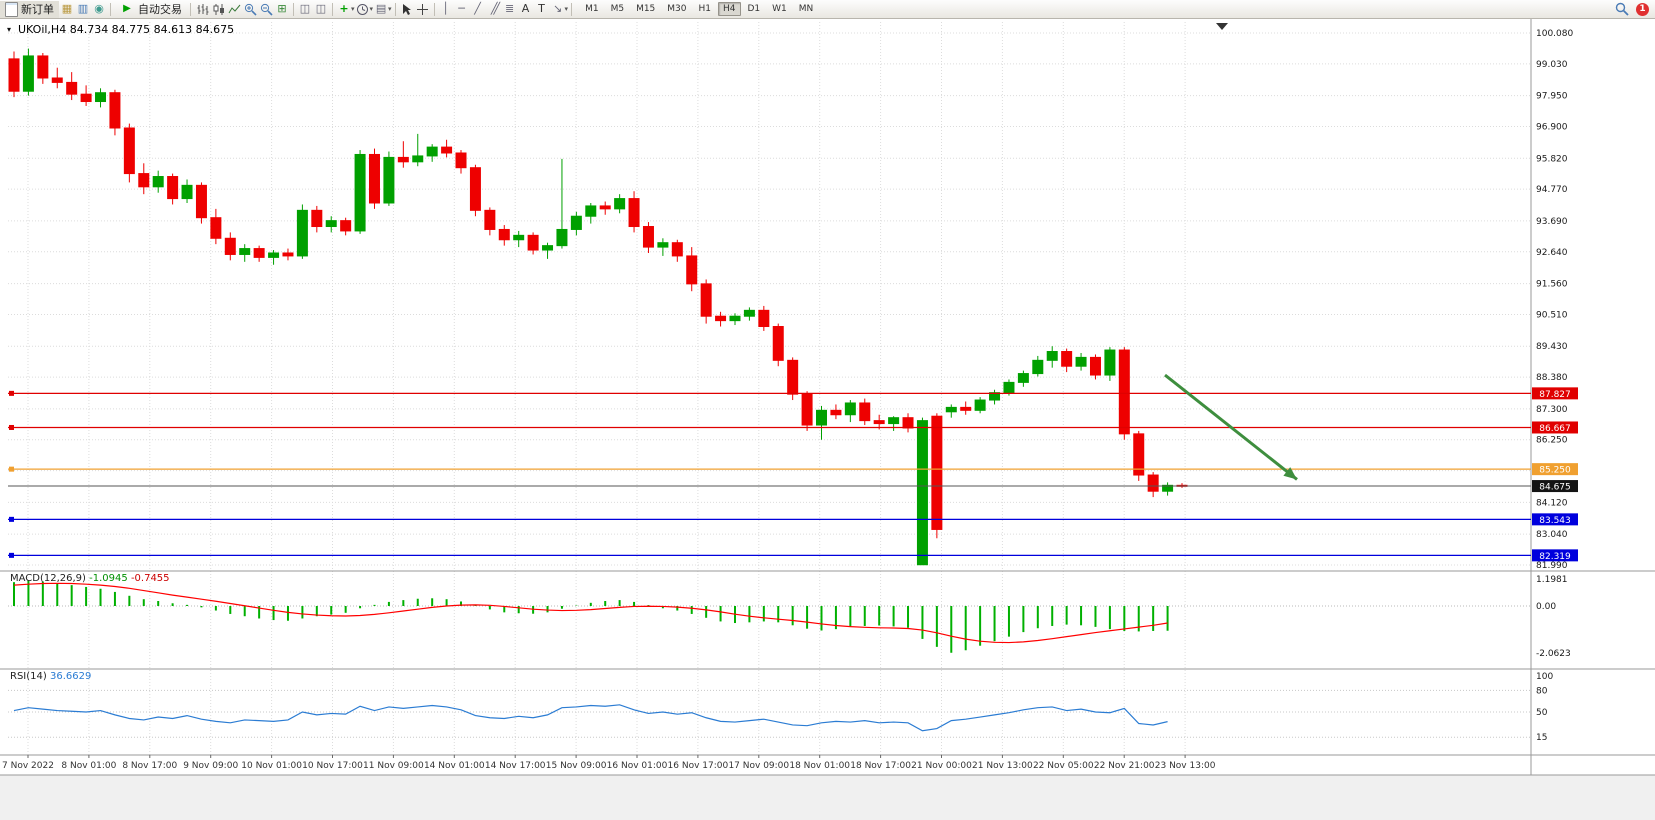 The height and width of the screenshot is (820, 1655). What do you see at coordinates (202, 9) in the screenshot?
I see `bar-chart-icon` at bounding box center [202, 9].